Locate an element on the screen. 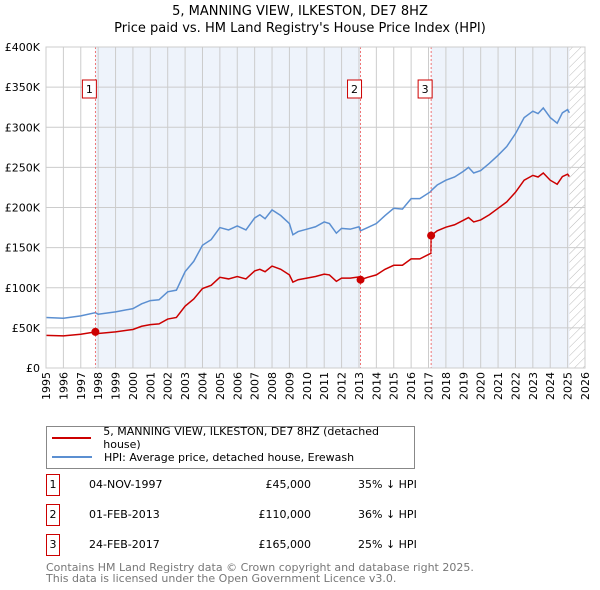 The image size is (600, 590). sale-label: 1 is located at coordinates (89, 89).